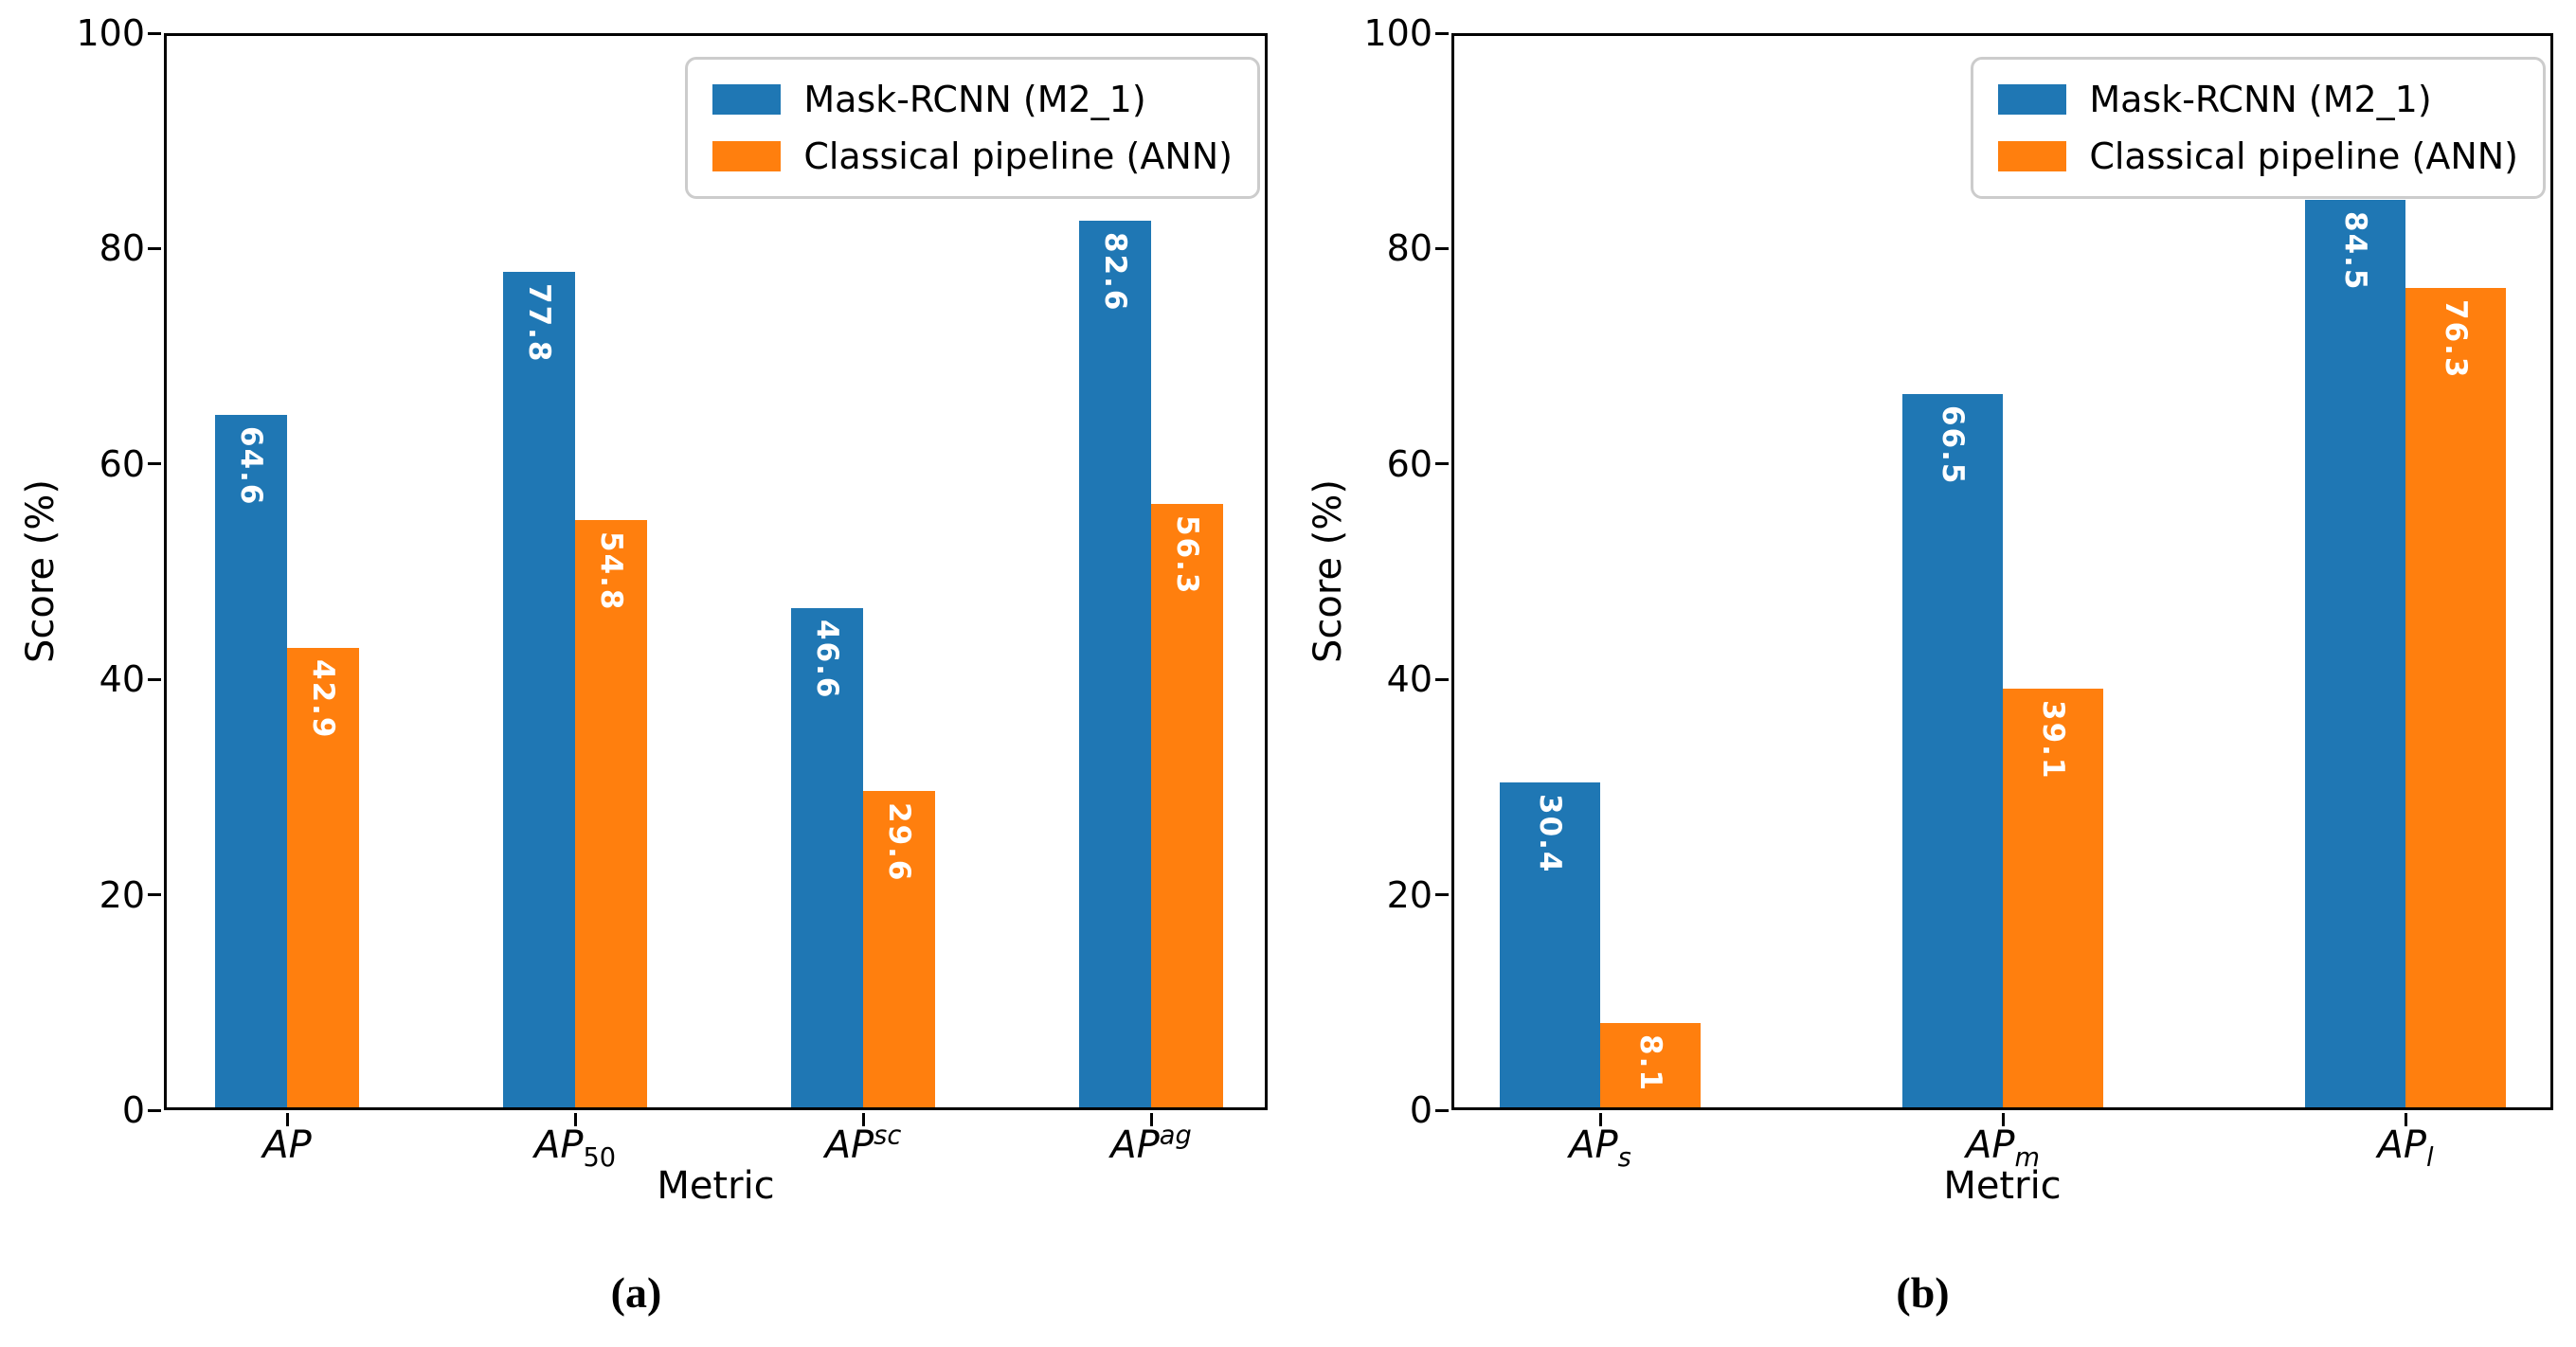 The height and width of the screenshot is (1347, 2576). What do you see at coordinates (899, 842) in the screenshot?
I see `bar-value-label: 29.6` at bounding box center [899, 842].